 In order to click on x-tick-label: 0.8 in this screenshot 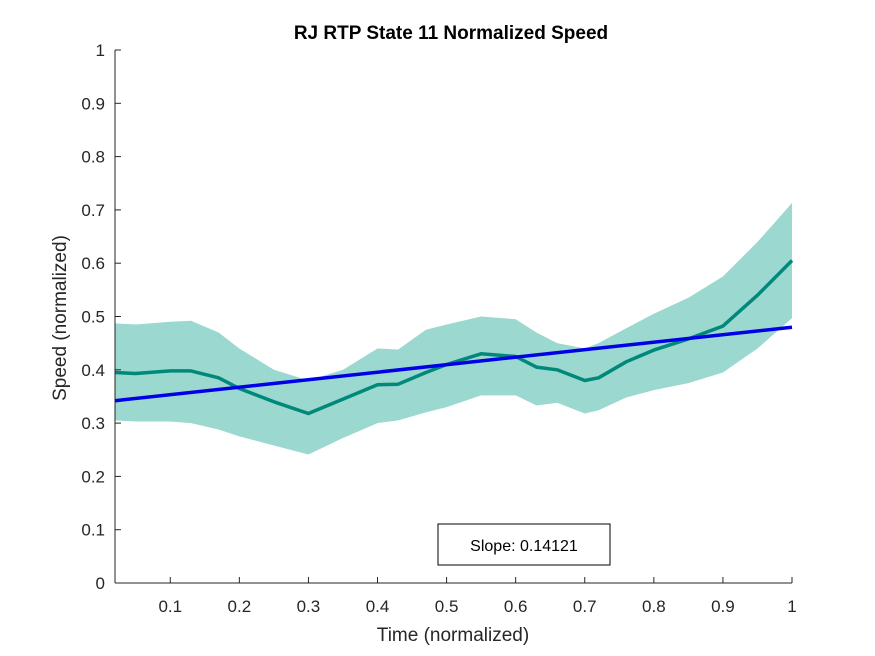, I will do `click(654, 606)`.